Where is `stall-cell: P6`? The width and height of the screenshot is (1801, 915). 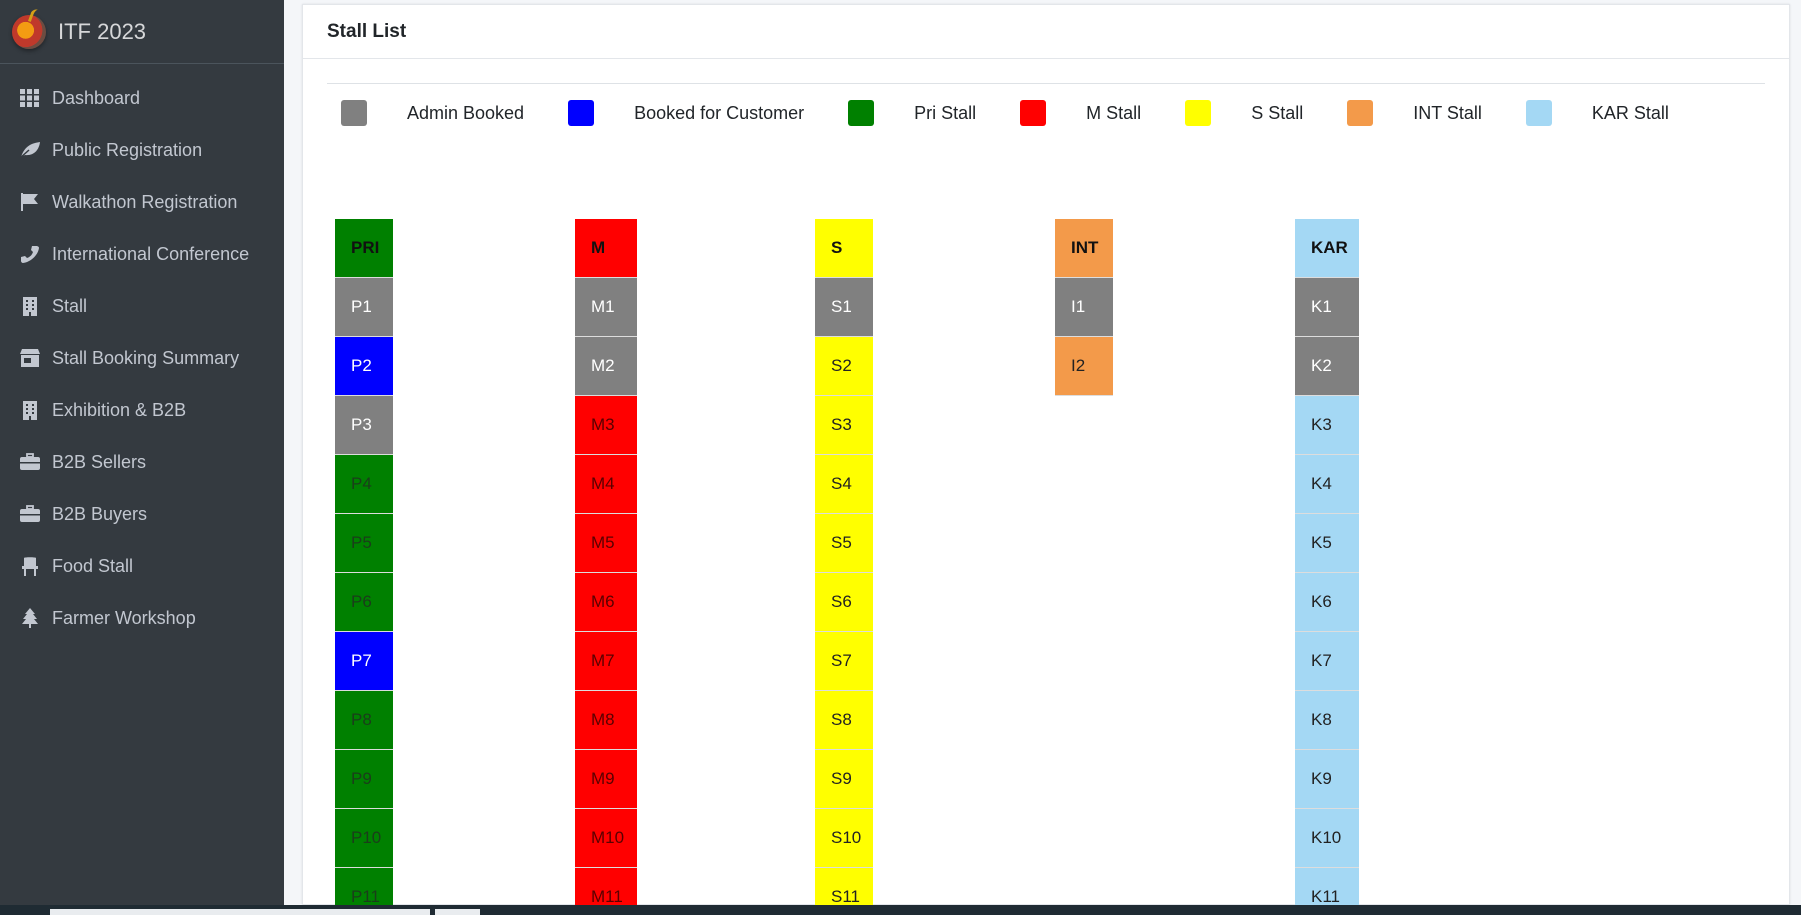 stall-cell: P6 is located at coordinates (364, 602).